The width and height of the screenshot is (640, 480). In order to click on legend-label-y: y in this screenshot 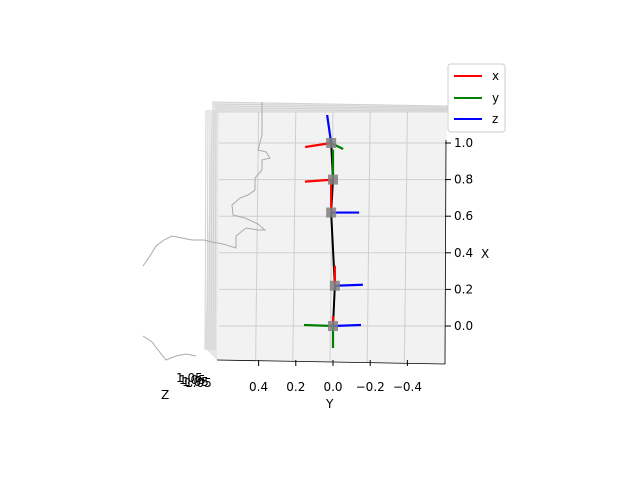, I will do `click(495, 98)`.